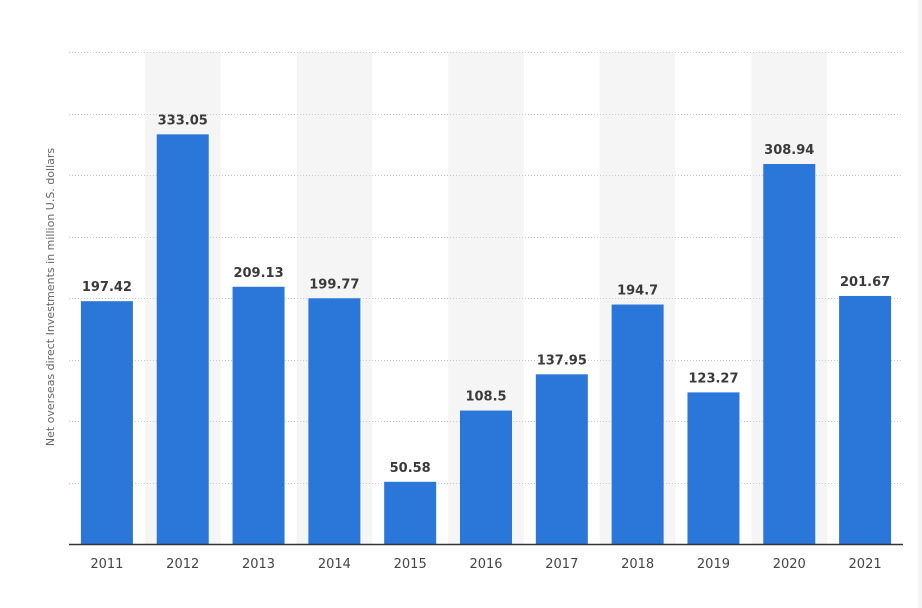 The width and height of the screenshot is (922, 608). I want to click on value-label-2011: 197.42, so click(107, 287).